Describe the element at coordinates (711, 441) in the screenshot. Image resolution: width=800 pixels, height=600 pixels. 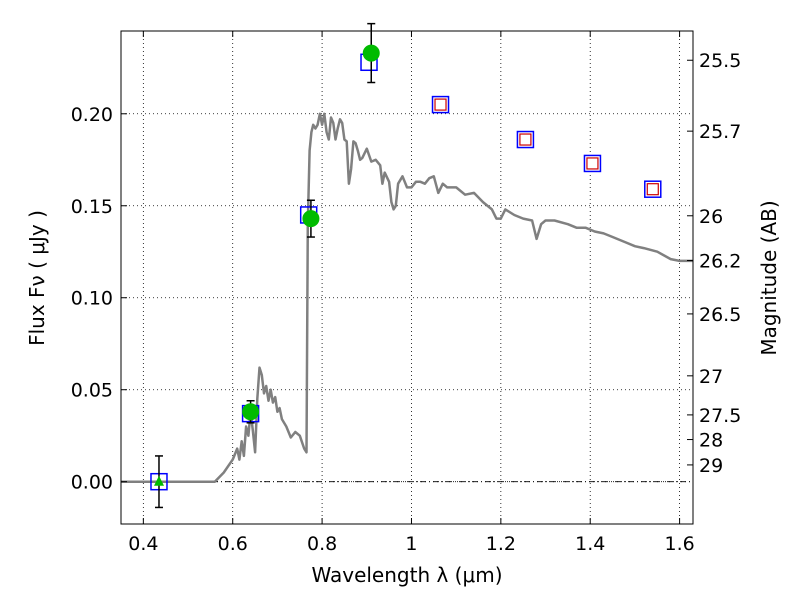
I see `magnitude-tick-label: 28` at that location.